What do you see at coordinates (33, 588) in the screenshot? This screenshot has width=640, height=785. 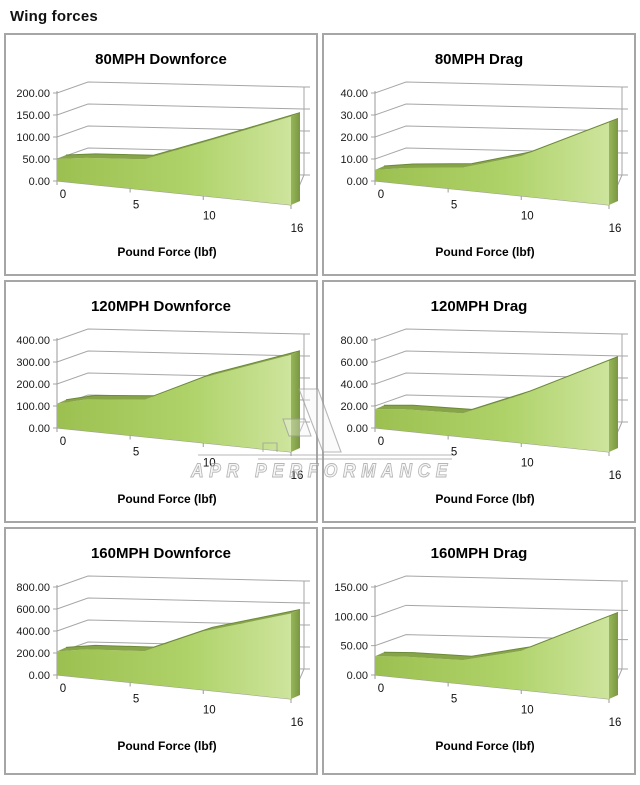 I see `svg-text: 800.00` at bounding box center [33, 588].